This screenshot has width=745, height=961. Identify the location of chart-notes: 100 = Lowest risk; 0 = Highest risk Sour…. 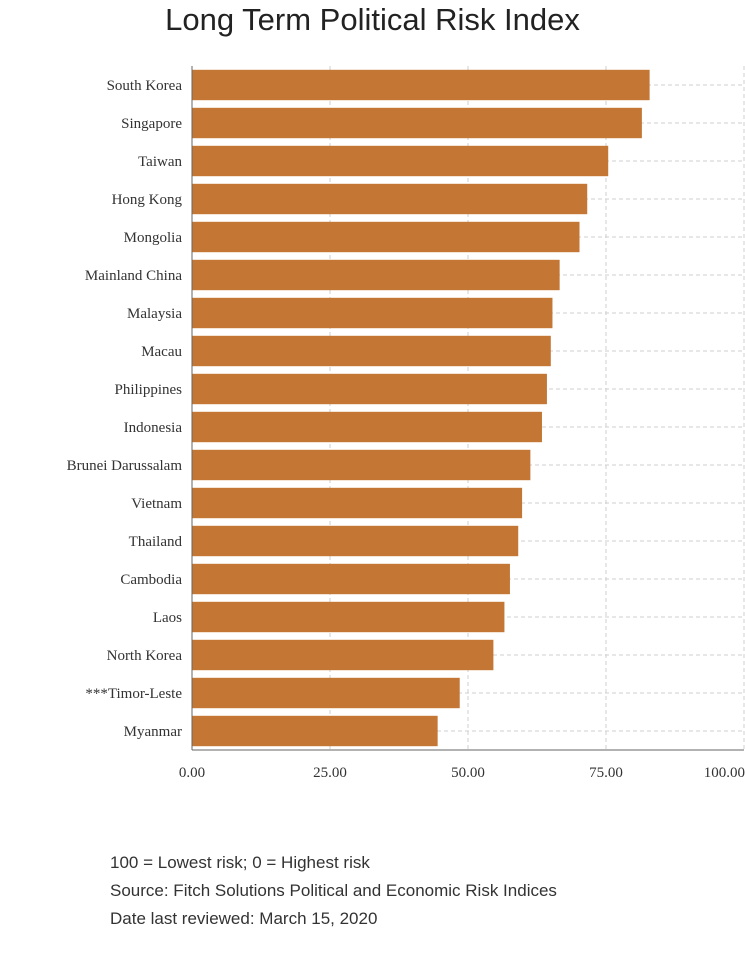
(333, 891).